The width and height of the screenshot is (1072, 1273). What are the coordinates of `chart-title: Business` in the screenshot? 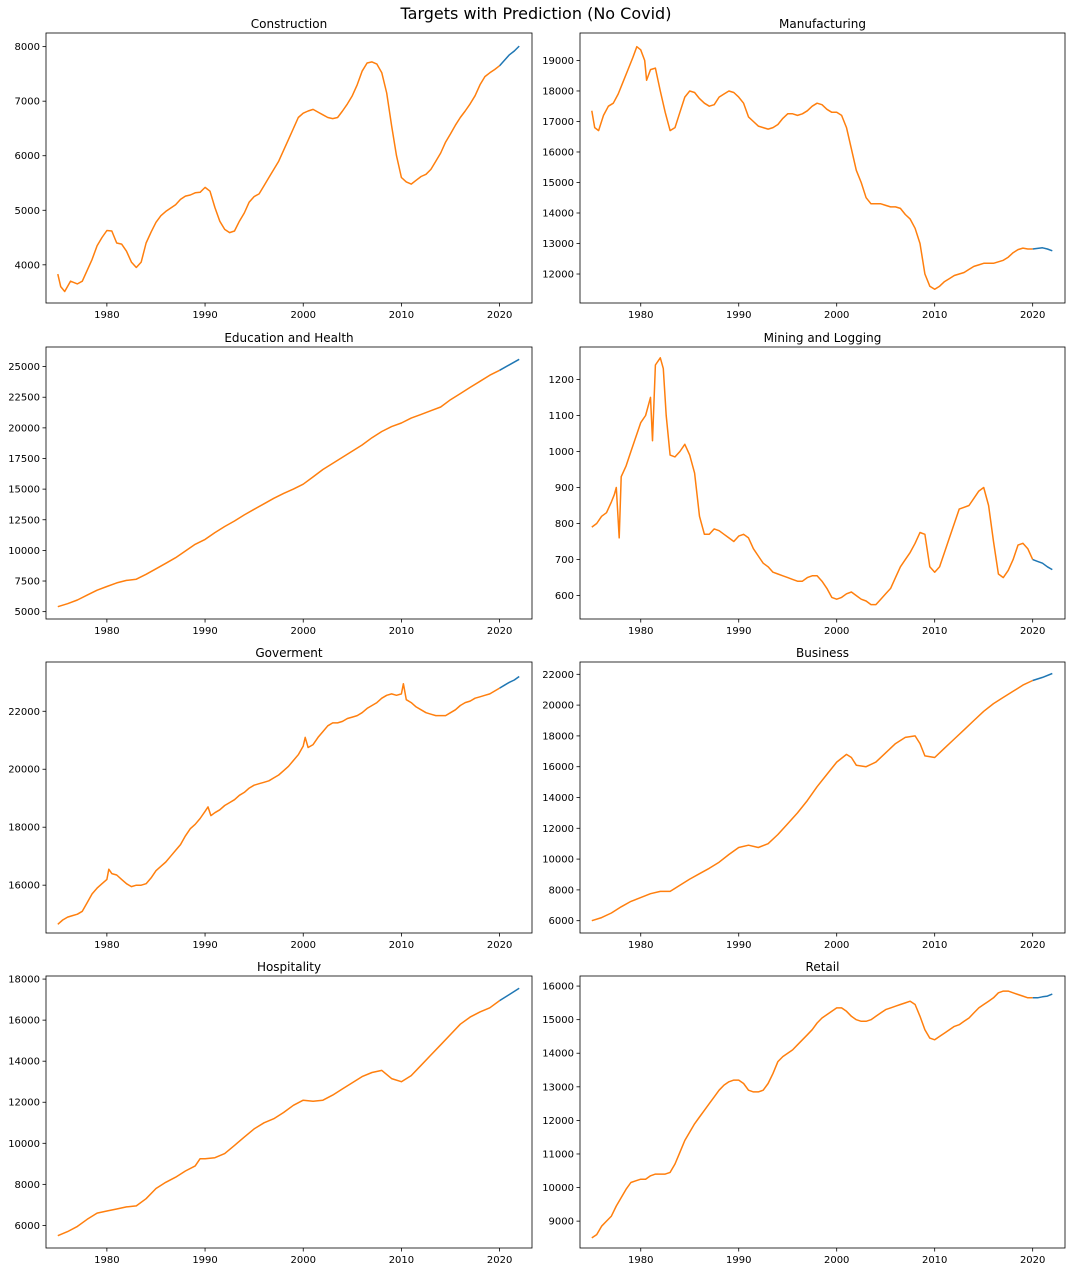 It's located at (822, 653).